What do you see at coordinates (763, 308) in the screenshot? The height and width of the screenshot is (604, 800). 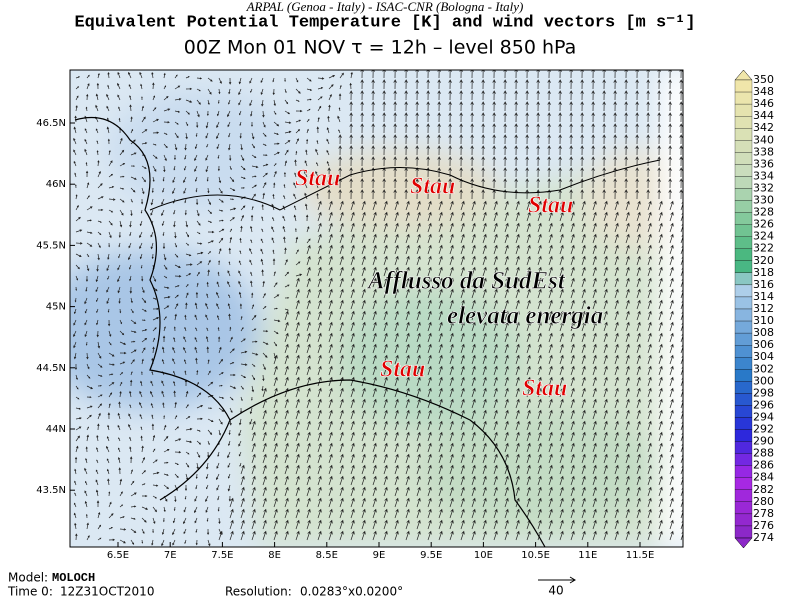 I see `colorbar-label: 312` at bounding box center [763, 308].